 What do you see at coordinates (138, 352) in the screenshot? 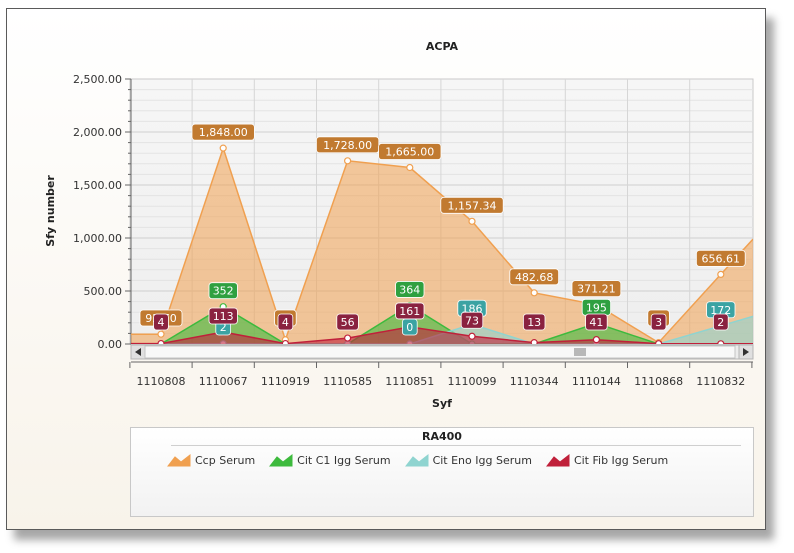
I see `scroll-left-arrow-icon` at bounding box center [138, 352].